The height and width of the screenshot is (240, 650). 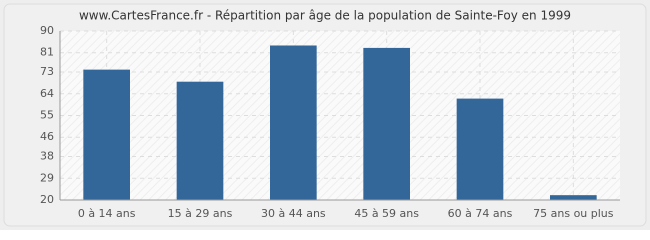 I want to click on y-tick-label: 64, so click(x=47, y=93).